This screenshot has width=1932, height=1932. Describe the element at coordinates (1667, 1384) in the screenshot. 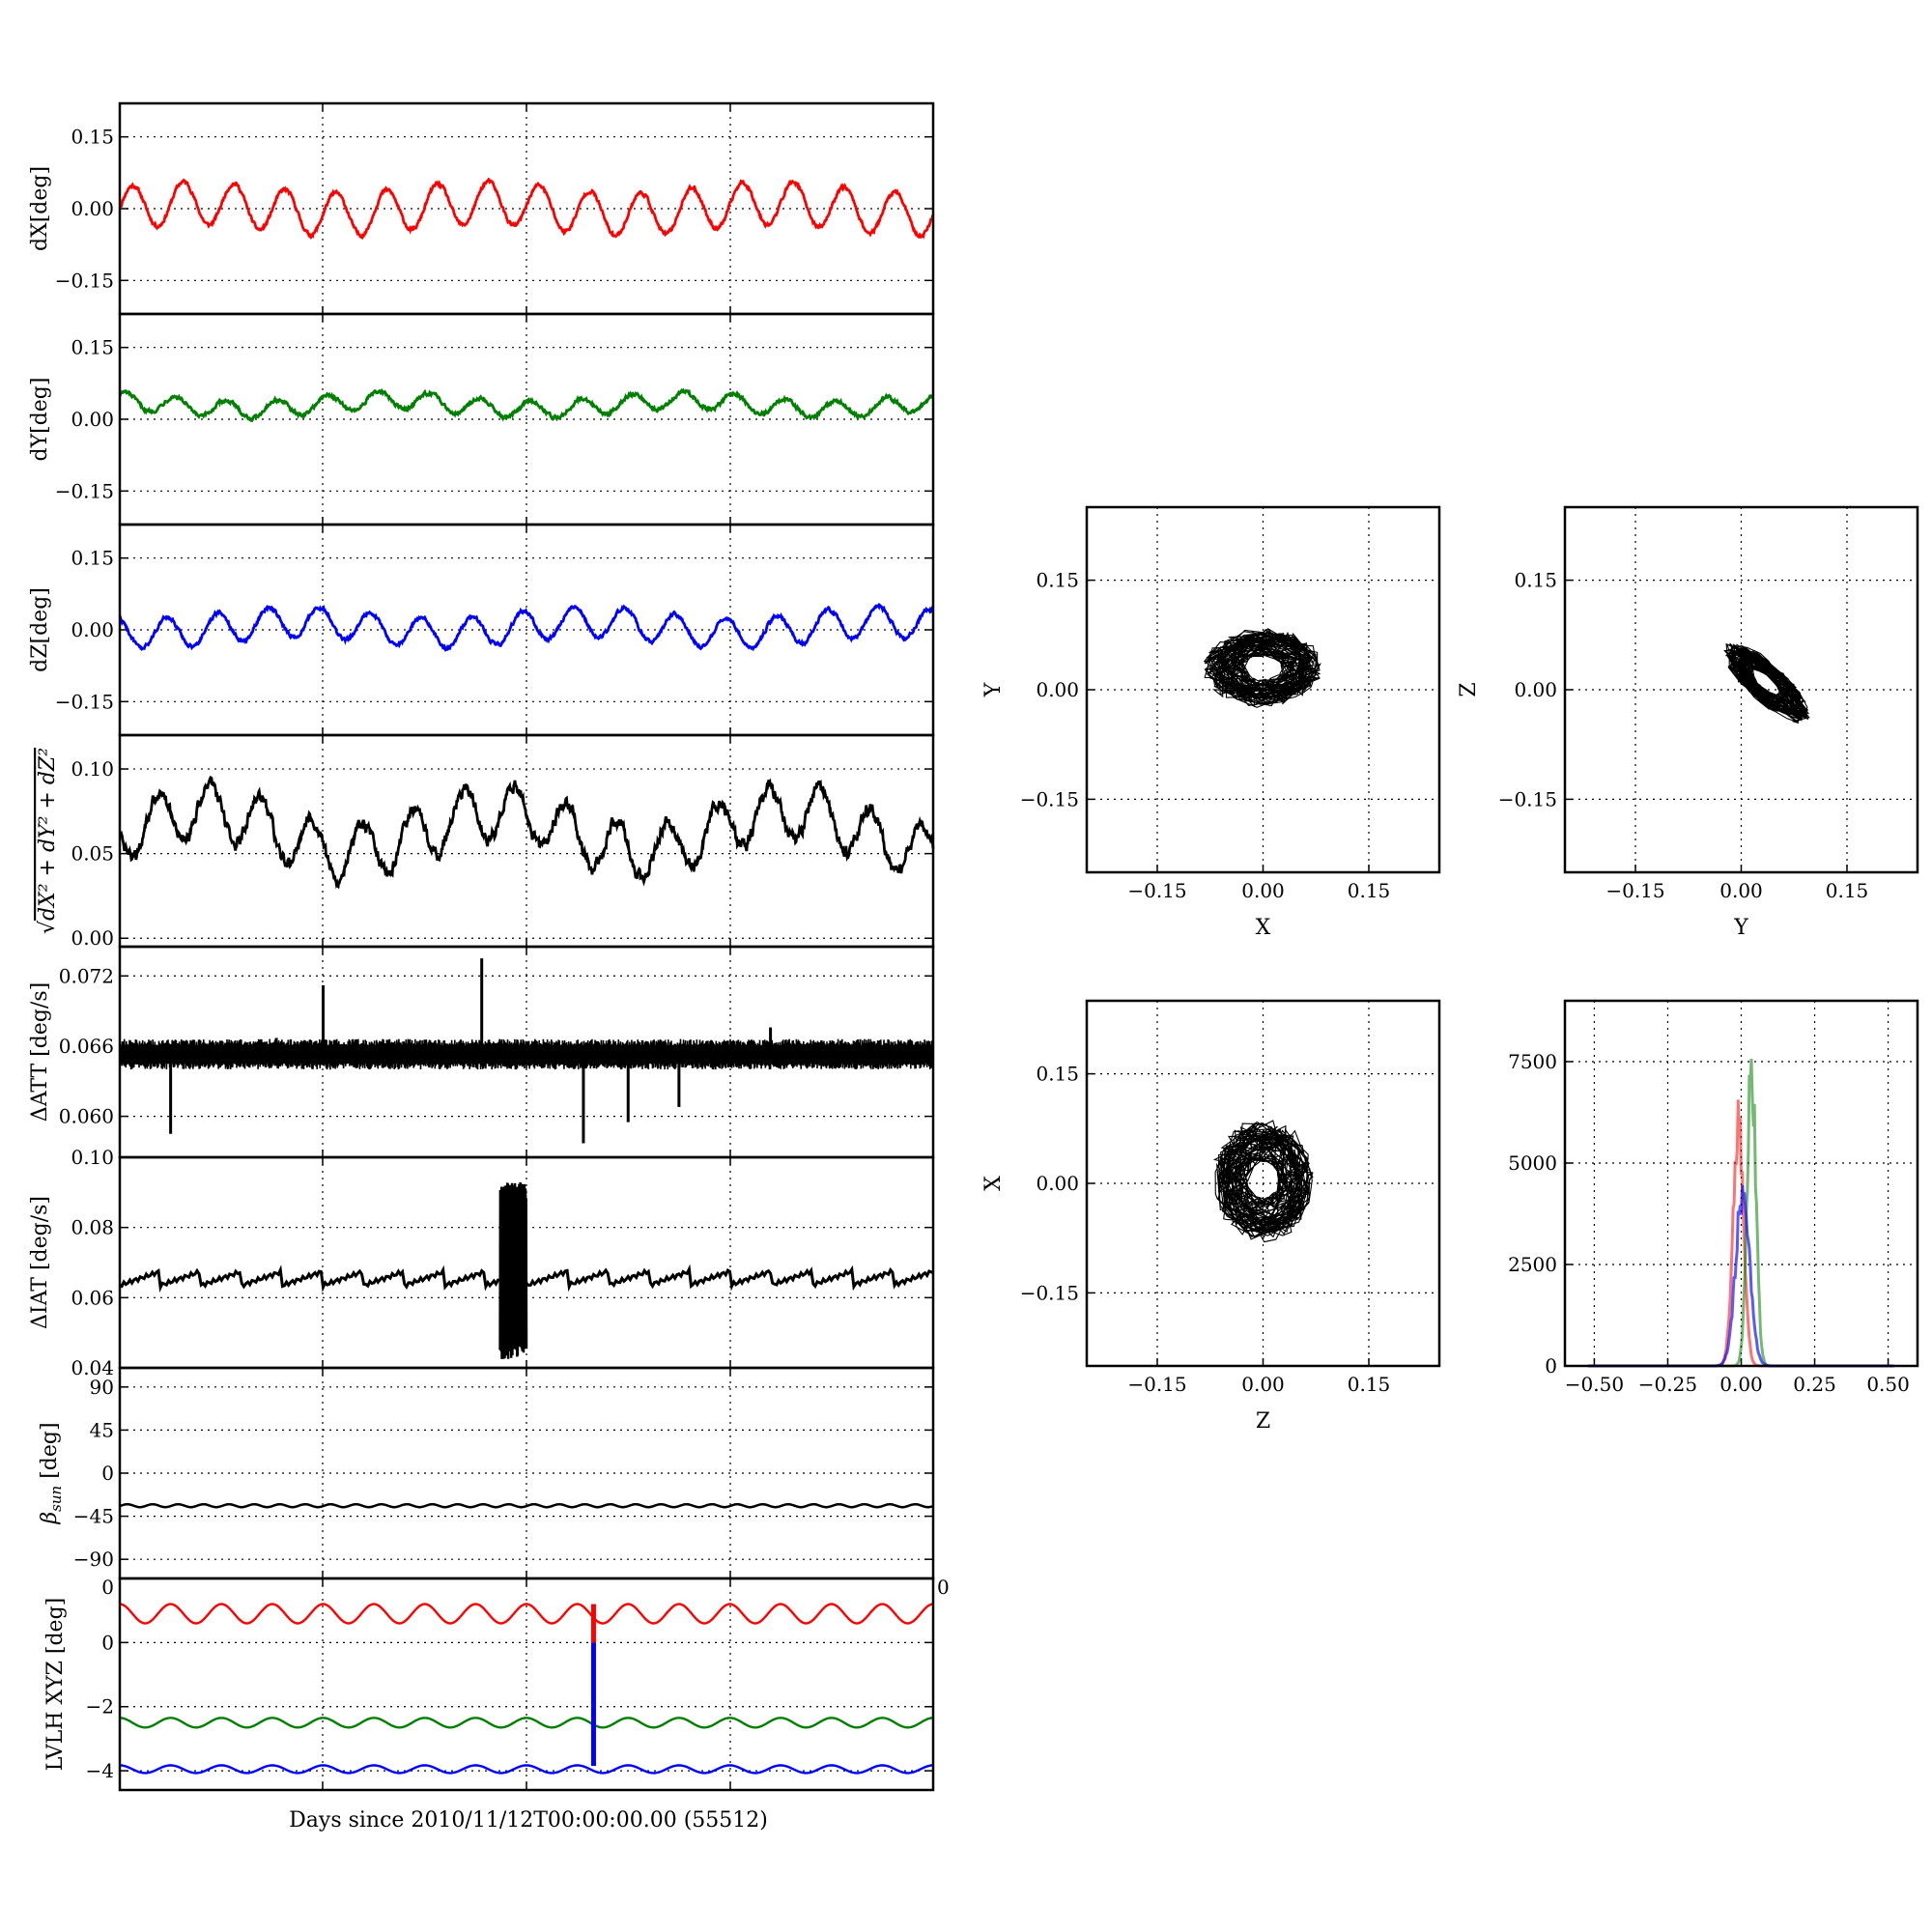

I see `x-tick-label: −0.25` at that location.